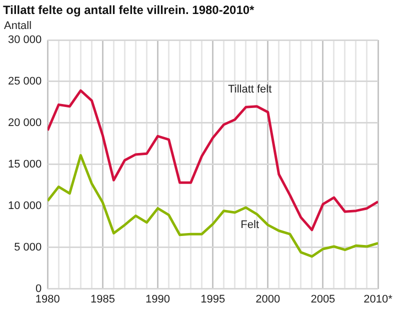  I want to click on y-tick-label: 0, so click(39, 288).